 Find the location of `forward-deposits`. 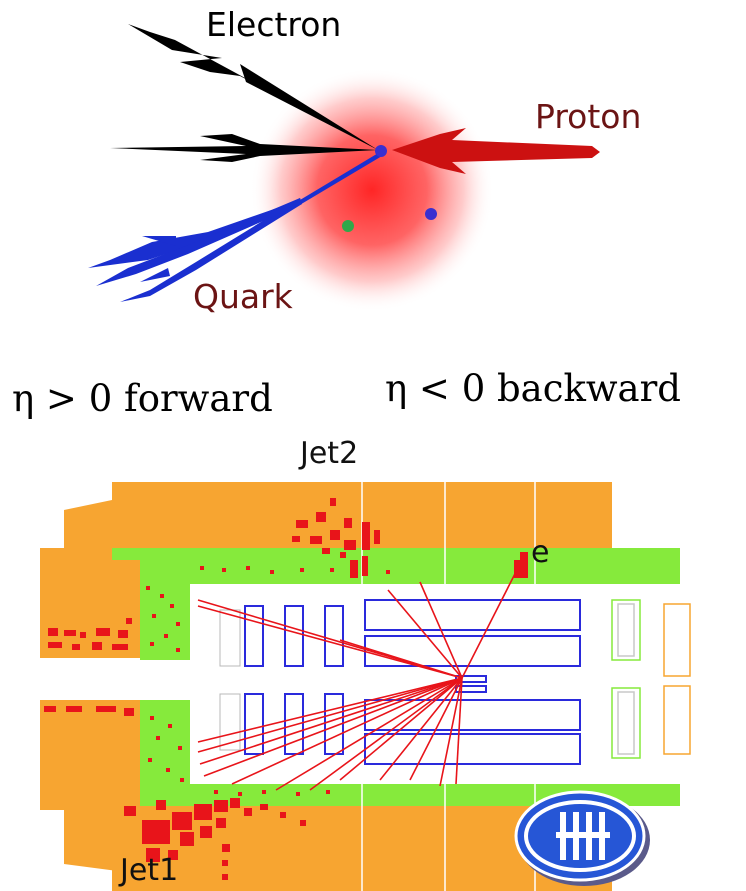

forward-deposits is located at coordinates (89, 667).